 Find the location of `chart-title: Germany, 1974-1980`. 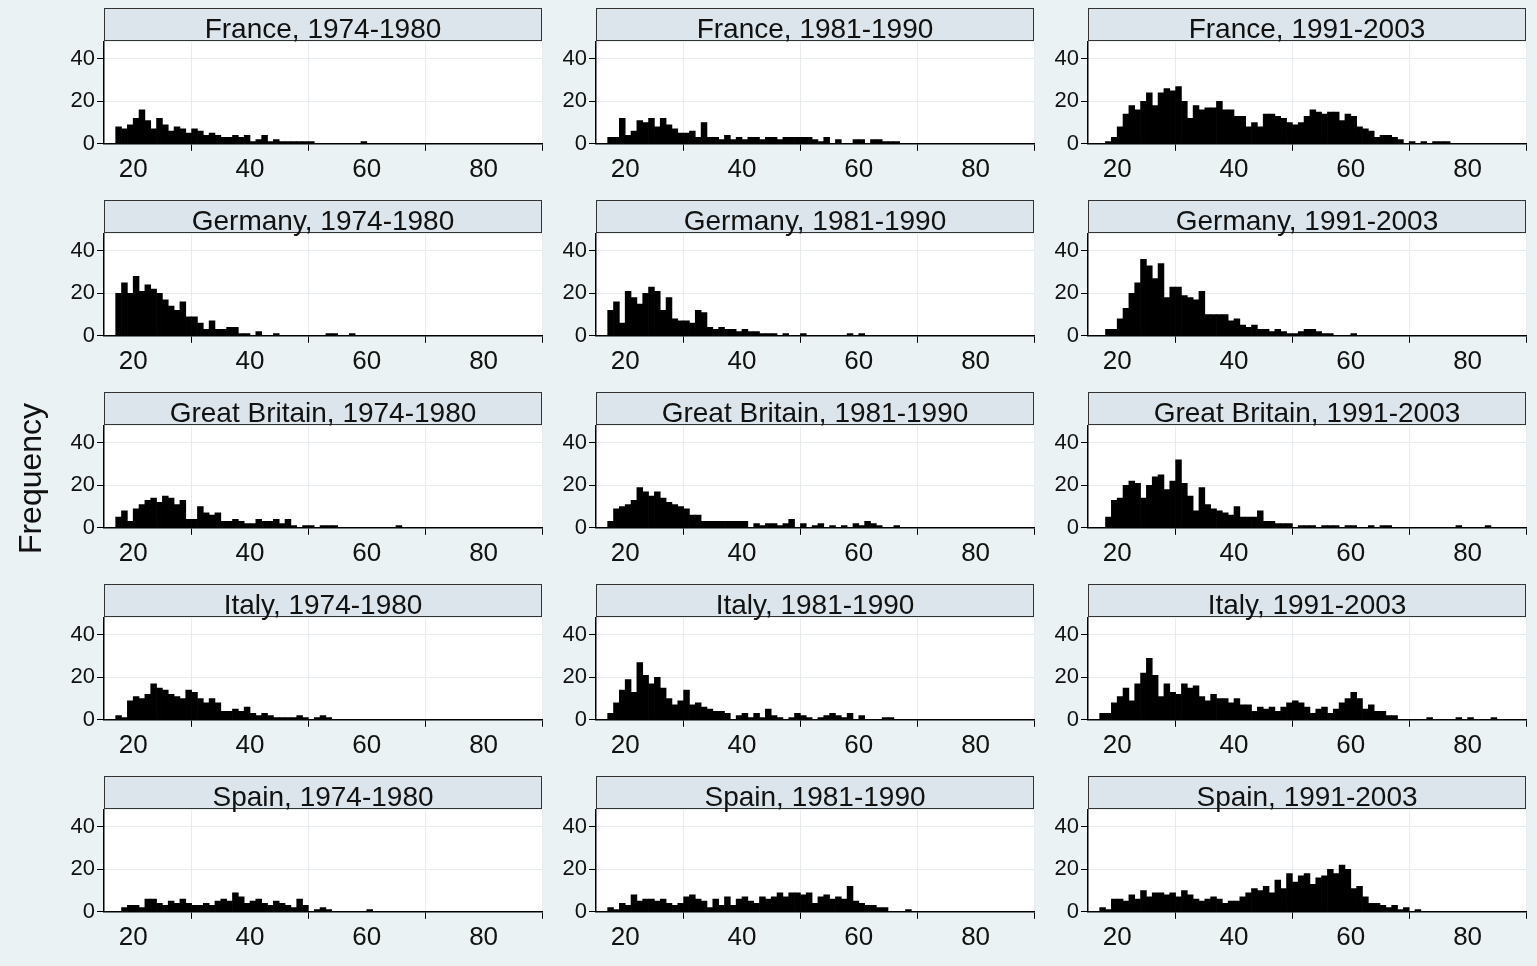

chart-title: Germany, 1974-1980 is located at coordinates (323, 218).